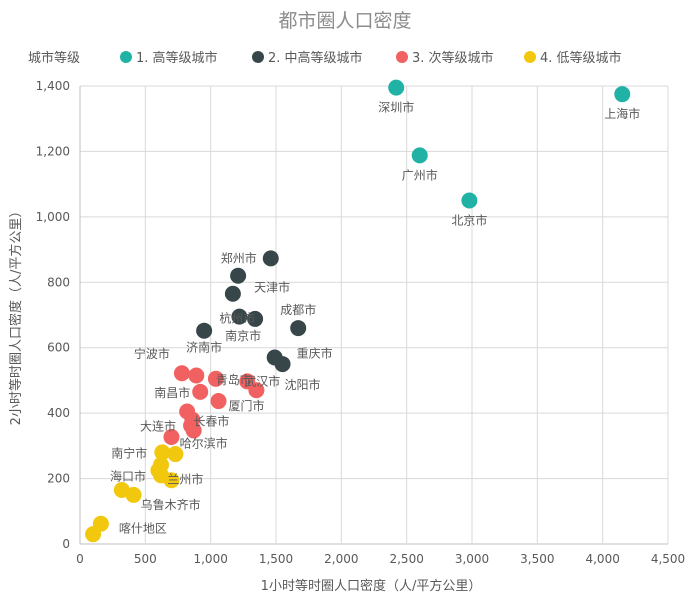 Image resolution: width=691 pixels, height=603 pixels. I want to click on legend-entry: 4. 低等级城市, so click(581, 58).